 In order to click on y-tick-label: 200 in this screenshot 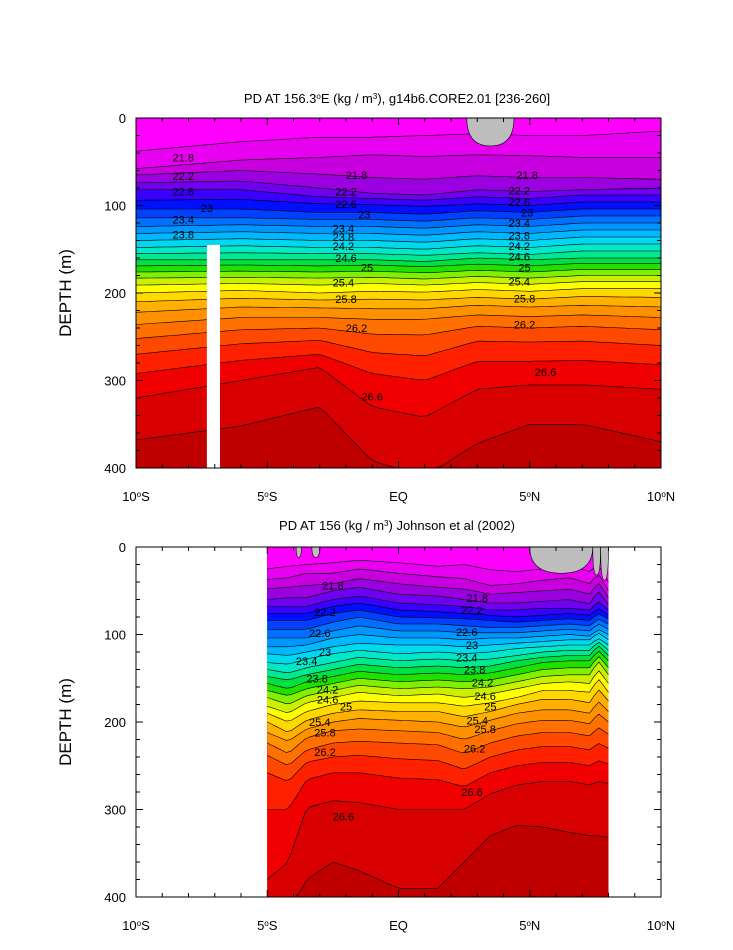, I will do `click(115, 722)`.